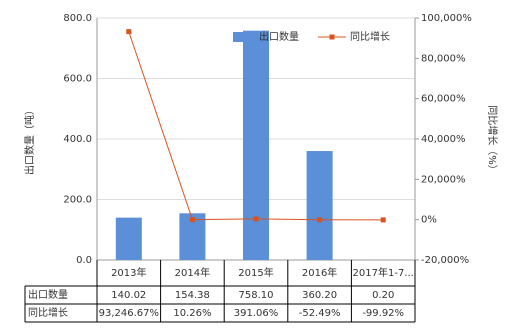 This screenshot has width=520, height=330. What do you see at coordinates (192, 295) in the screenshot?
I see `table-cell: 154.38` at bounding box center [192, 295].